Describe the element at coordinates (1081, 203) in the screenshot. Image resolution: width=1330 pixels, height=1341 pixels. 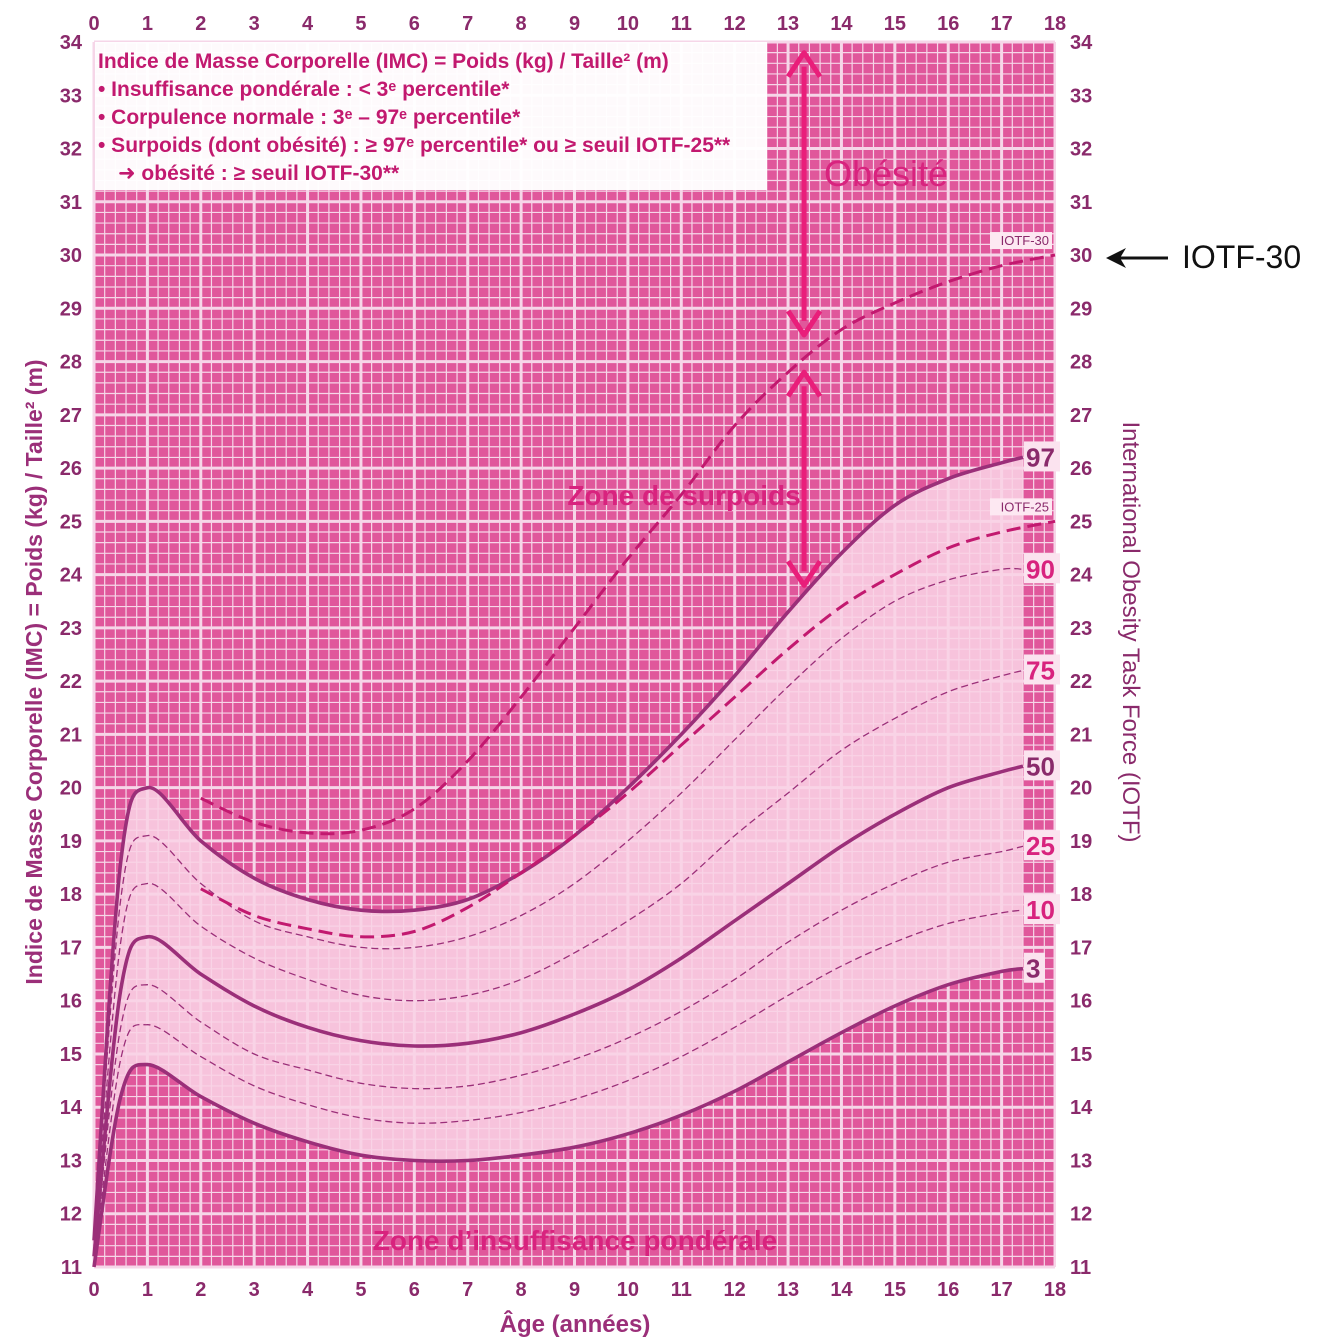
I see `y-tick-right: 31` at that location.